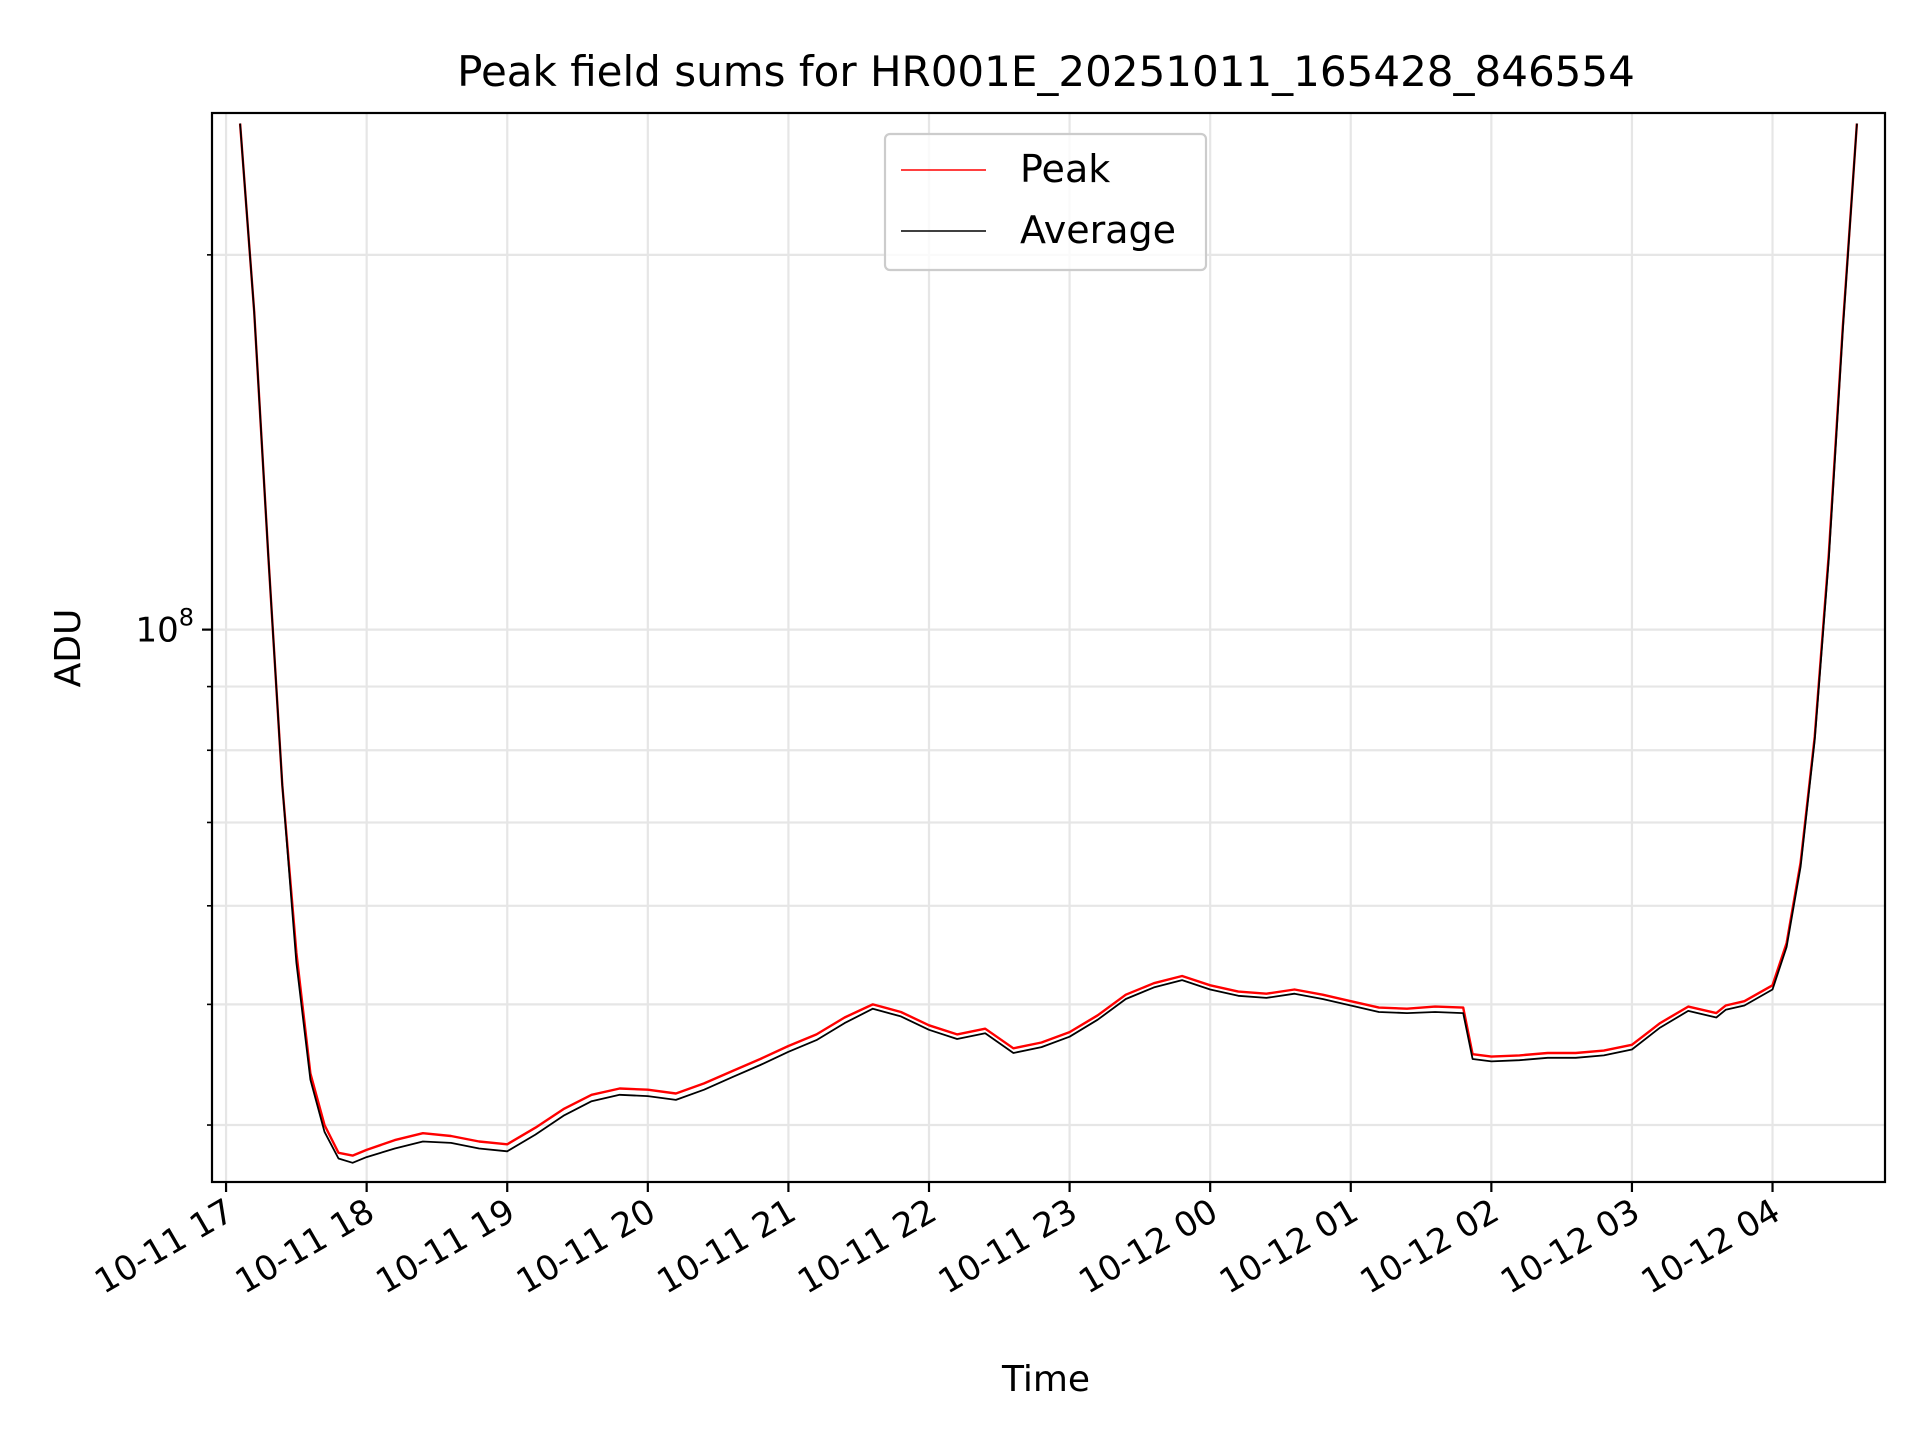  I want to click on legend-box, so click(1045, 202).